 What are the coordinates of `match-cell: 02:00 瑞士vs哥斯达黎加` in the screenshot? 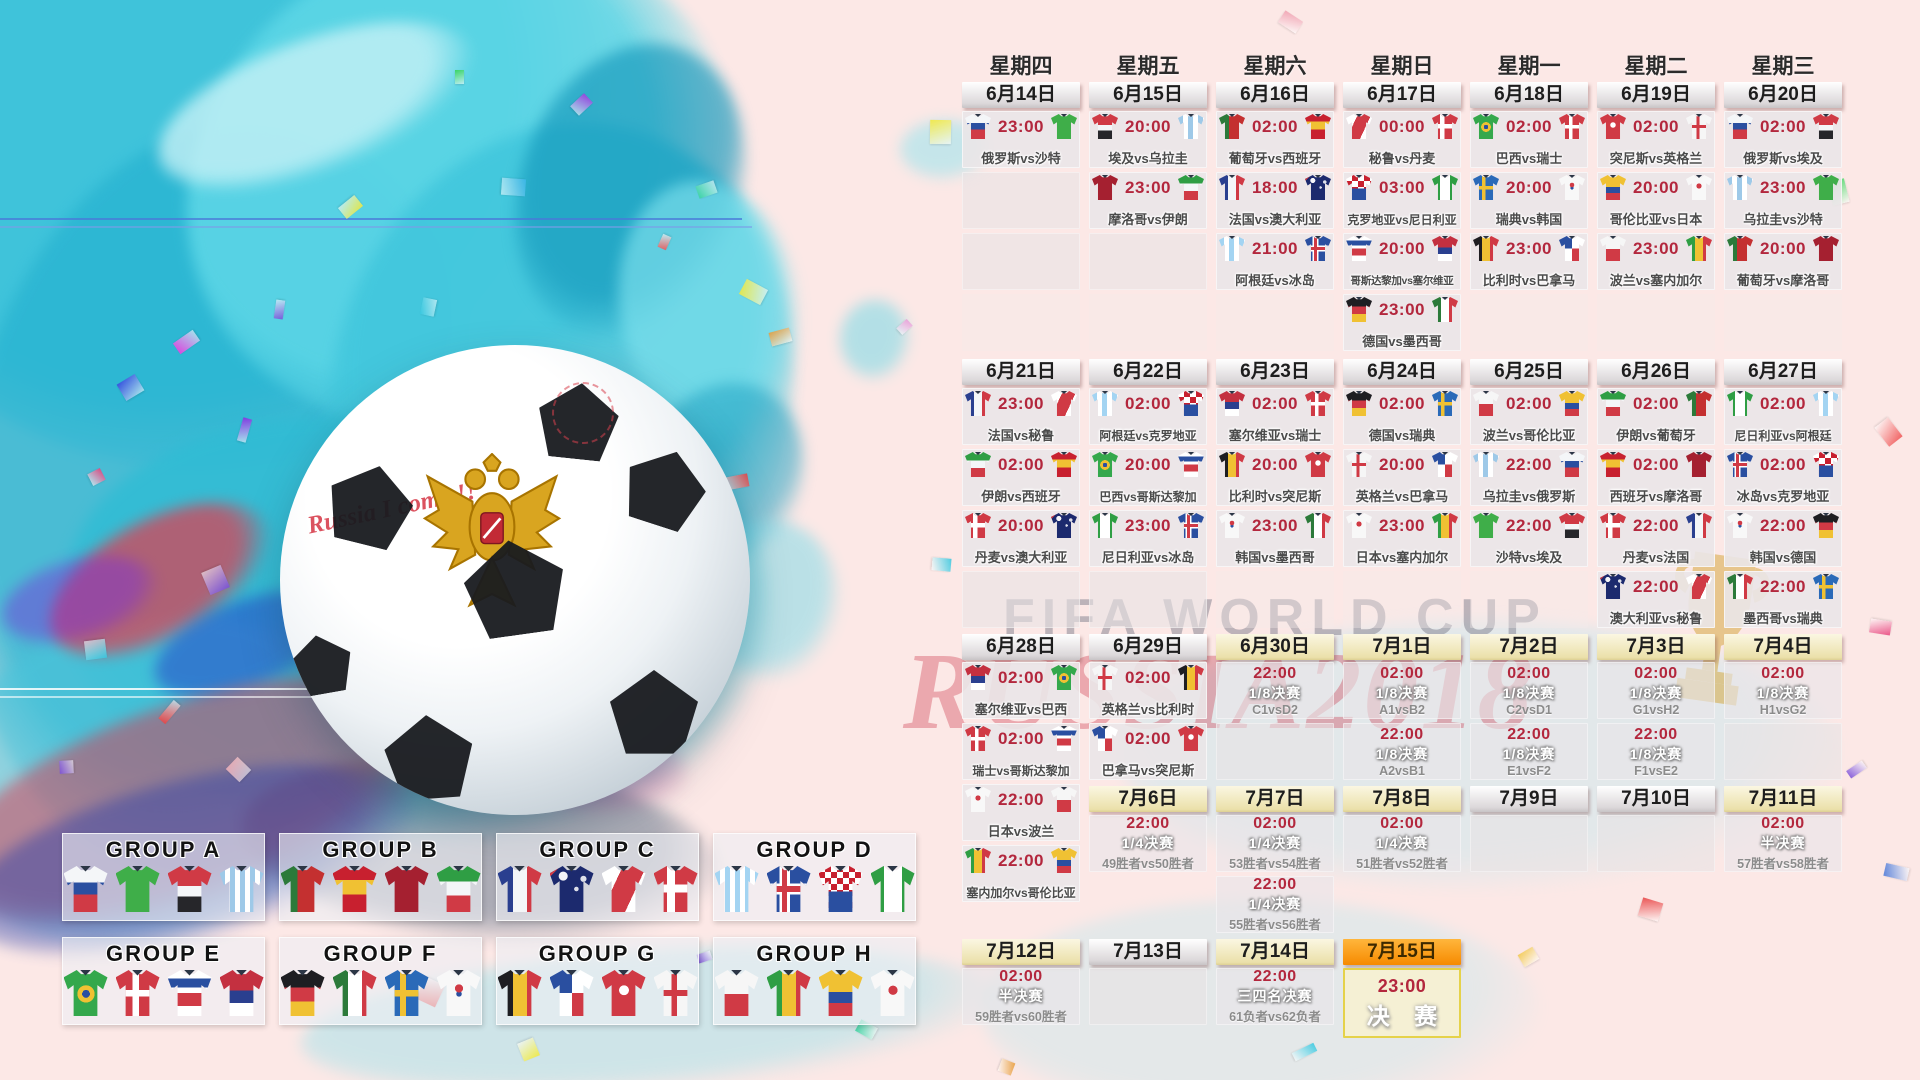 It's located at (1021, 751).